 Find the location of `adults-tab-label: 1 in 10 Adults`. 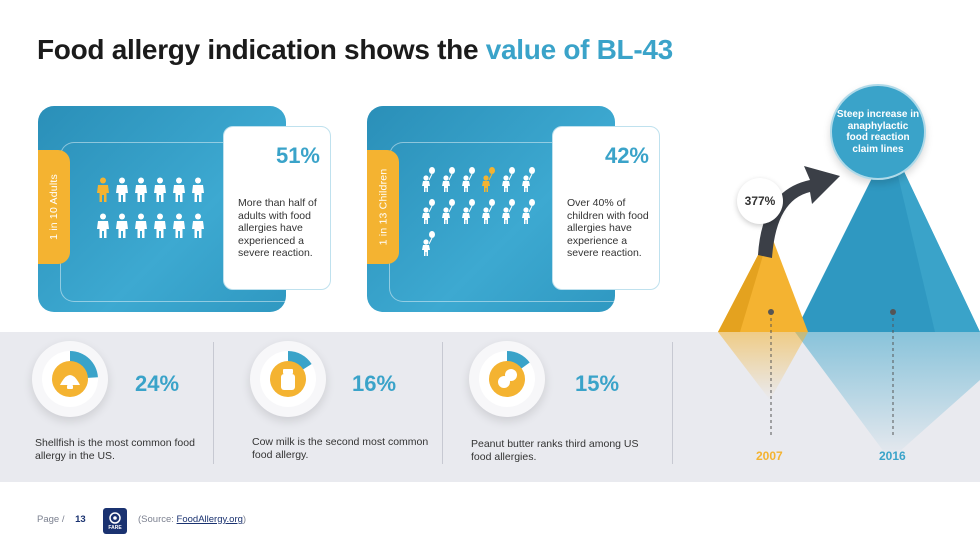

adults-tab-label: 1 in 10 Adults is located at coordinates (54, 207).